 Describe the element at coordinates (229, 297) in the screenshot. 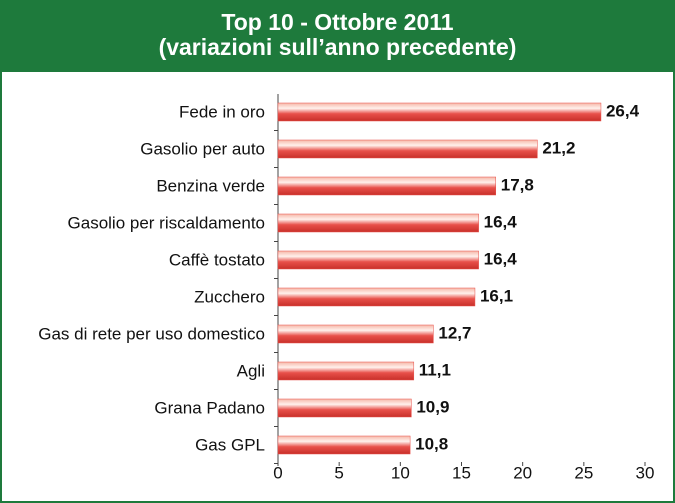

I see `category-label: Zucchero` at that location.